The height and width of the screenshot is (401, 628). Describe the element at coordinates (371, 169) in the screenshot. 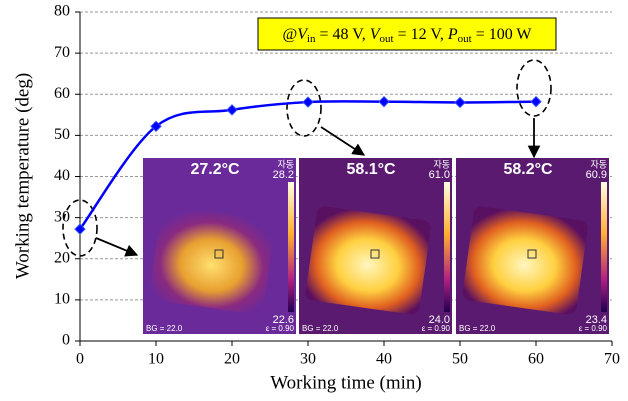

I see `thermal-temp: 58.1°C` at that location.